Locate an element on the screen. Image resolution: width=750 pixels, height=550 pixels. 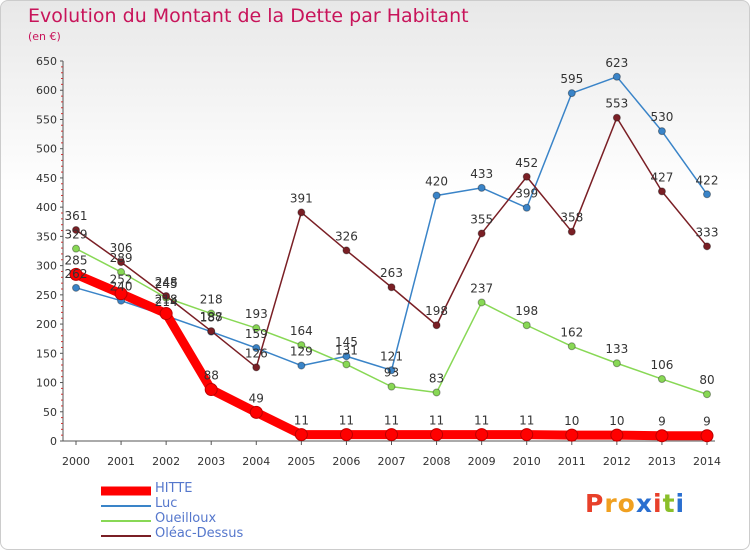
y-tick-label: 550 is located at coordinates (46, 119).